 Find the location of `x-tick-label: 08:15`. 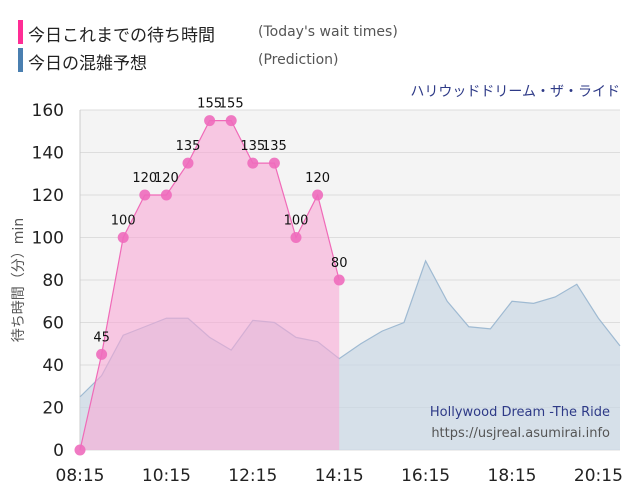

x-tick-label: 08:15 is located at coordinates (80, 476).